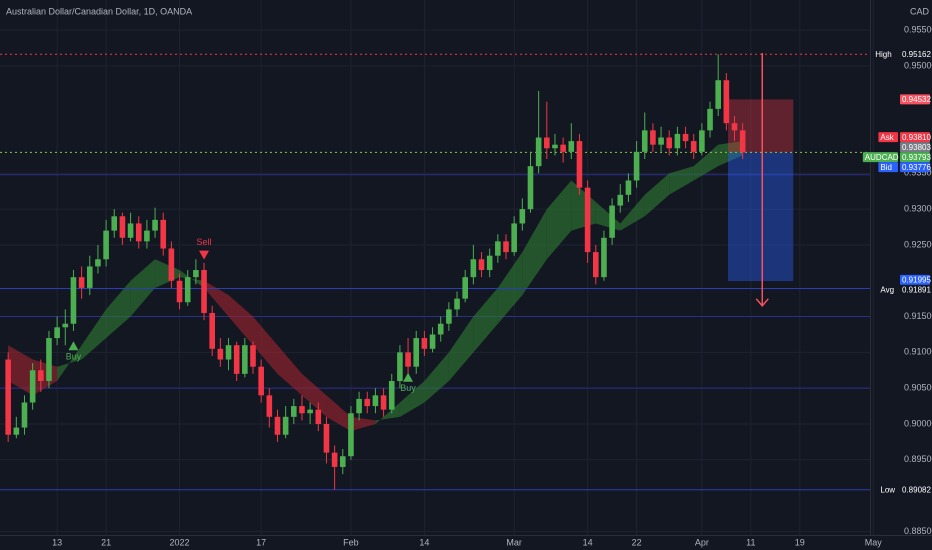 The height and width of the screenshot is (550, 932). Describe the element at coordinates (588, 542) in the screenshot. I see `x-tick-label: 14` at that location.